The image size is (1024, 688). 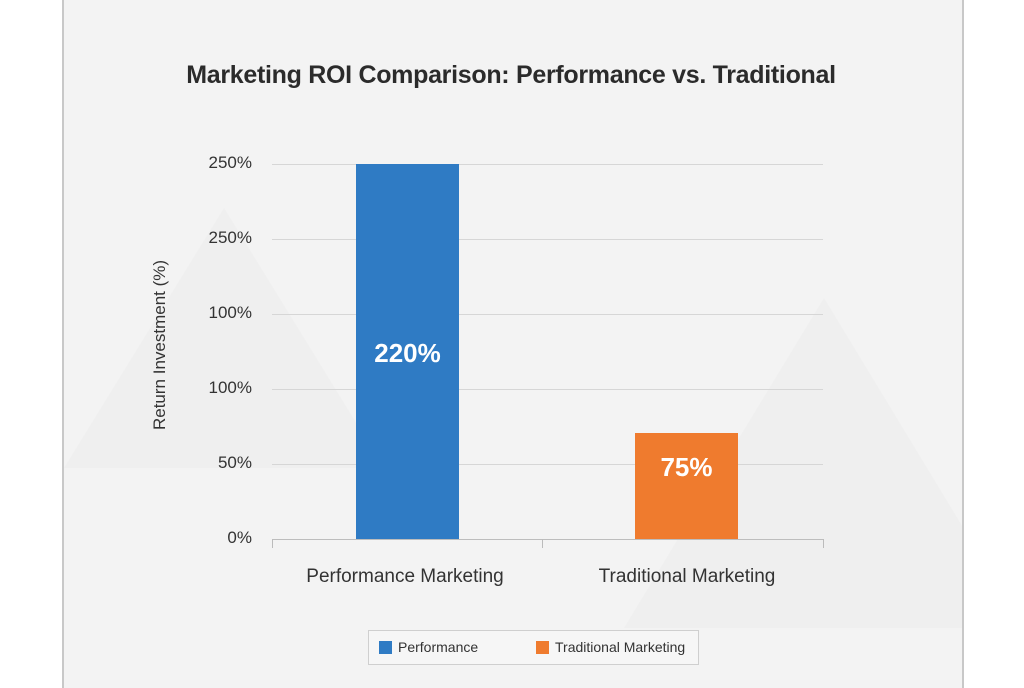 I want to click on bar-traditional-marketing: 75%, so click(x=686, y=486).